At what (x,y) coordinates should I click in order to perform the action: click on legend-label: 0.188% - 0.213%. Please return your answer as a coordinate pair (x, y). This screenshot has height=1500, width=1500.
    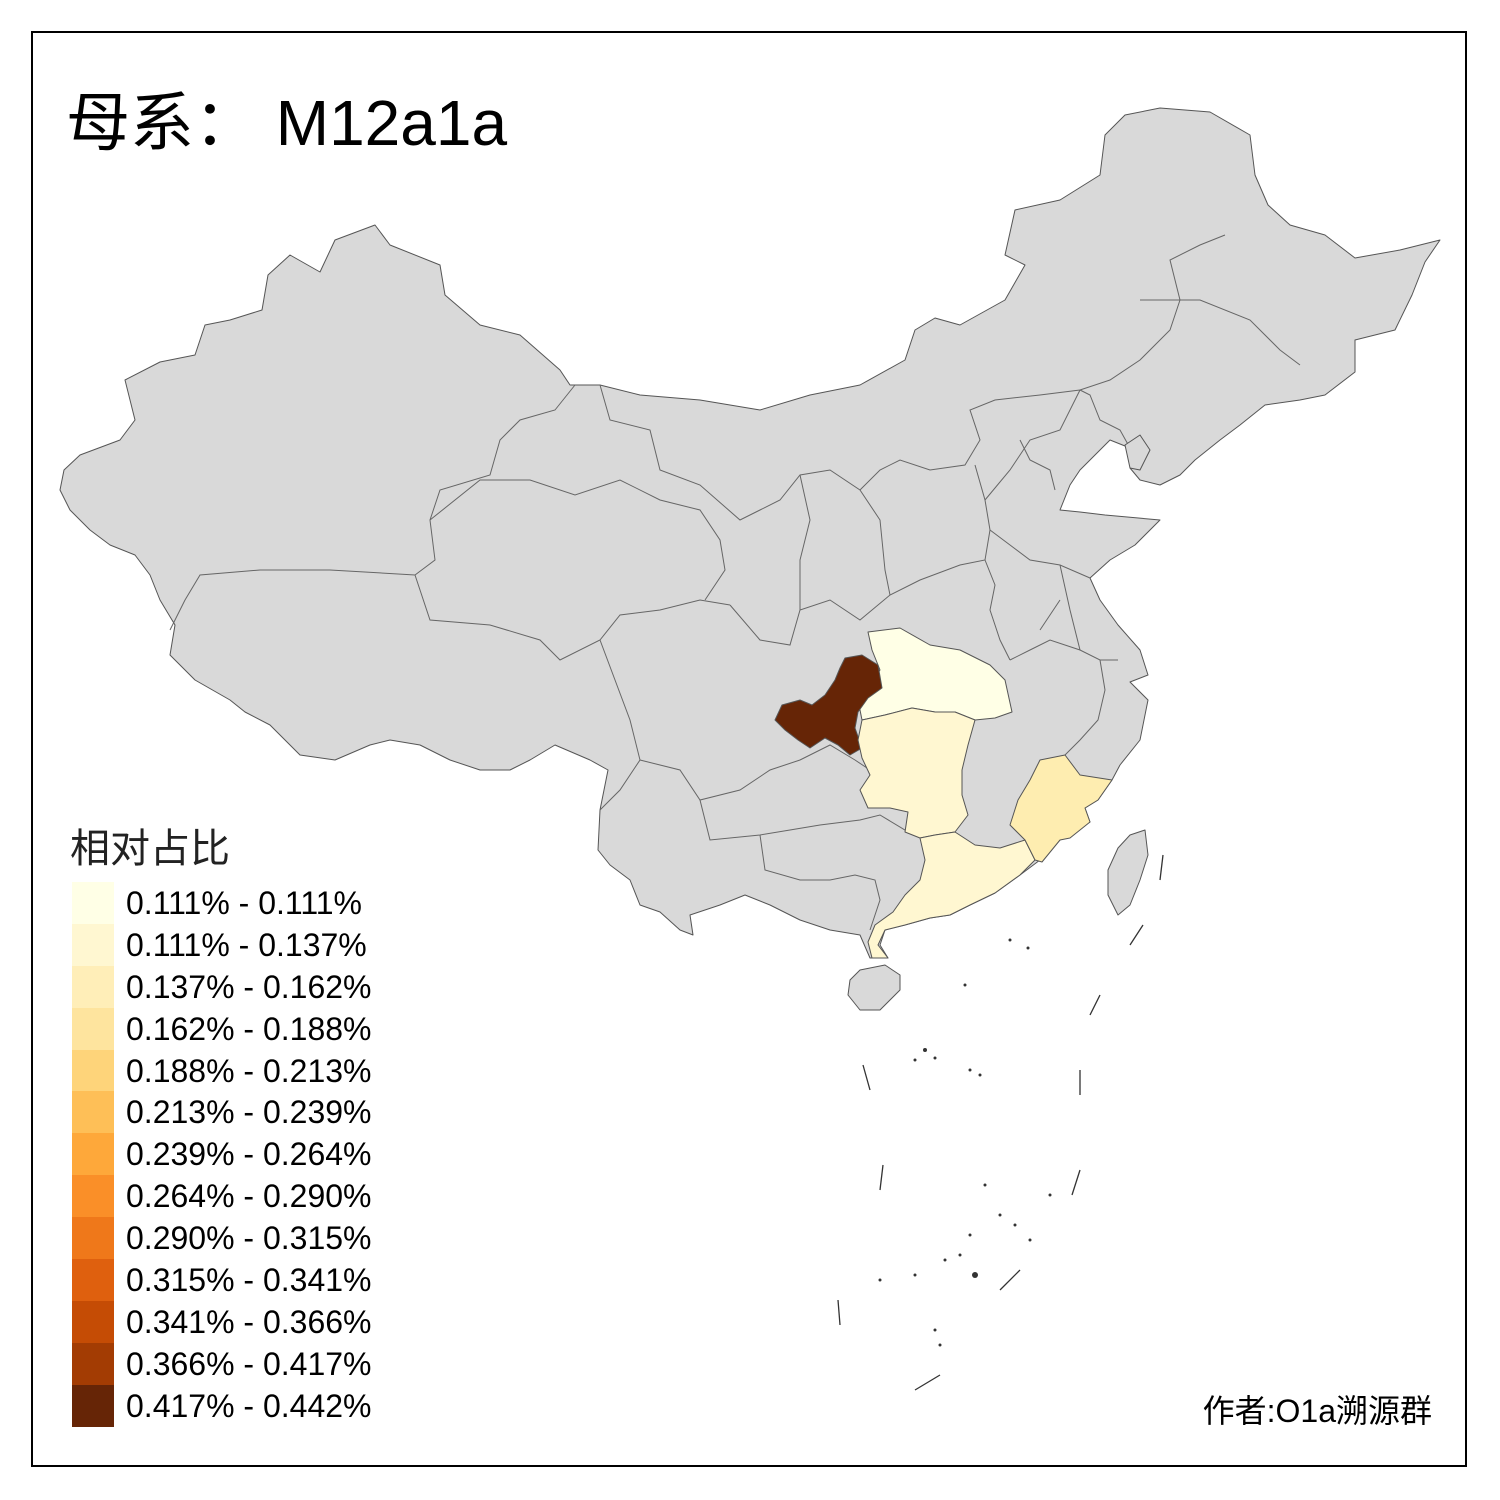
    Looking at the image, I should click on (249, 1070).